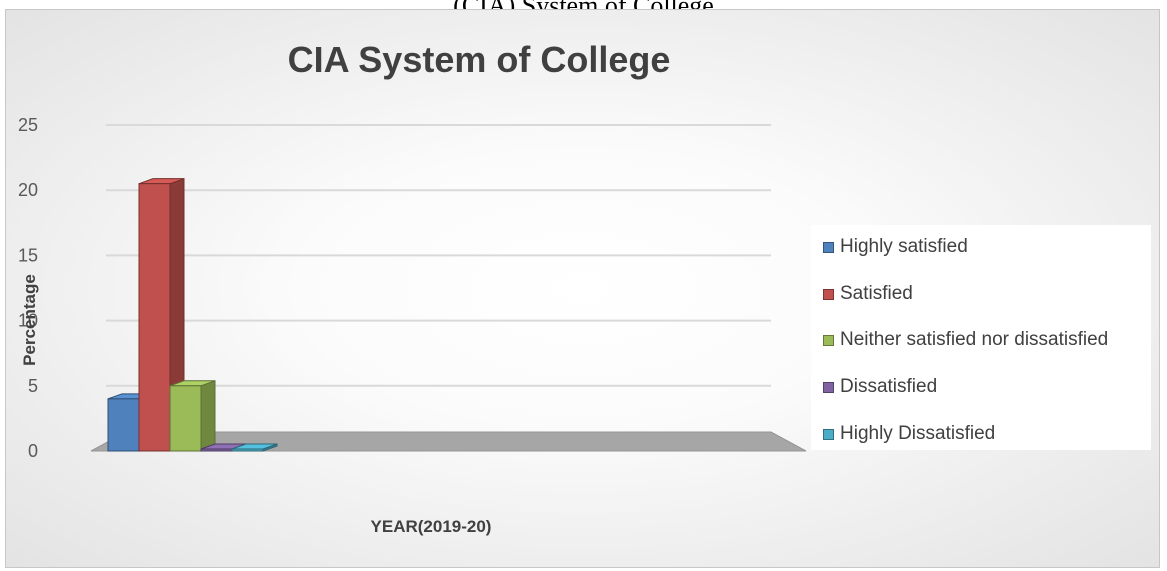 This screenshot has width=1167, height=571. What do you see at coordinates (431, 526) in the screenshot?
I see `x-axis-label: YEAR(2019-20)` at bounding box center [431, 526].